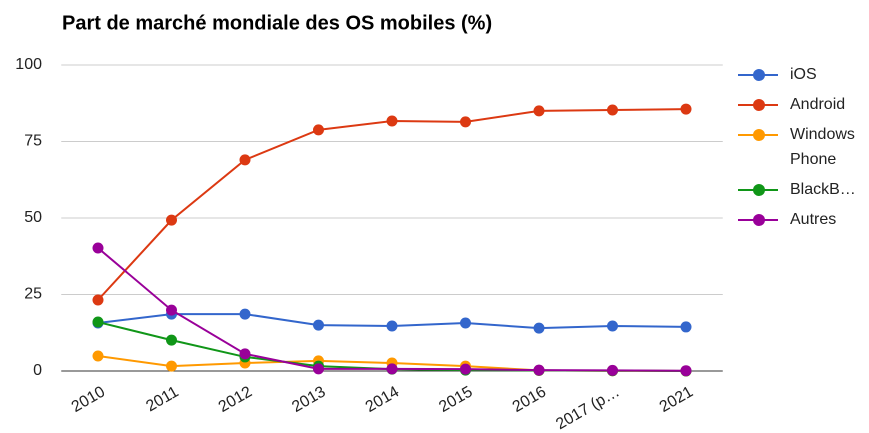  I want to click on legend-item: Autres, so click(803, 219).